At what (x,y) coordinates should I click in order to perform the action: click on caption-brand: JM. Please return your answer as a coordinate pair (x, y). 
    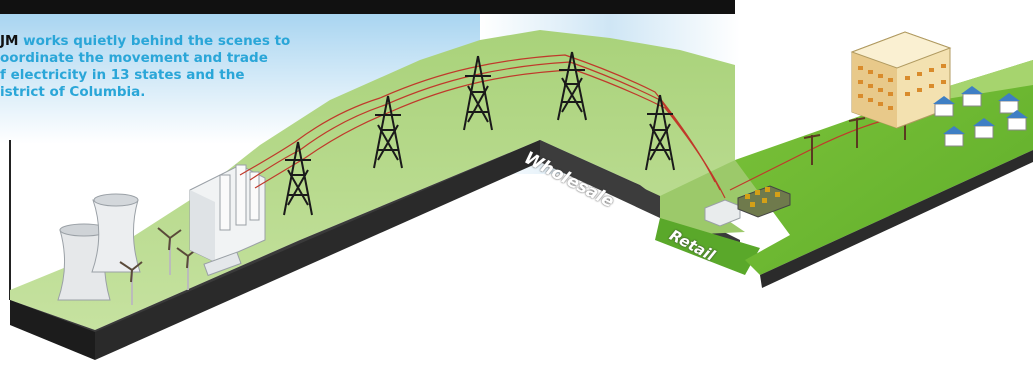
    Looking at the image, I should click on (9, 41).